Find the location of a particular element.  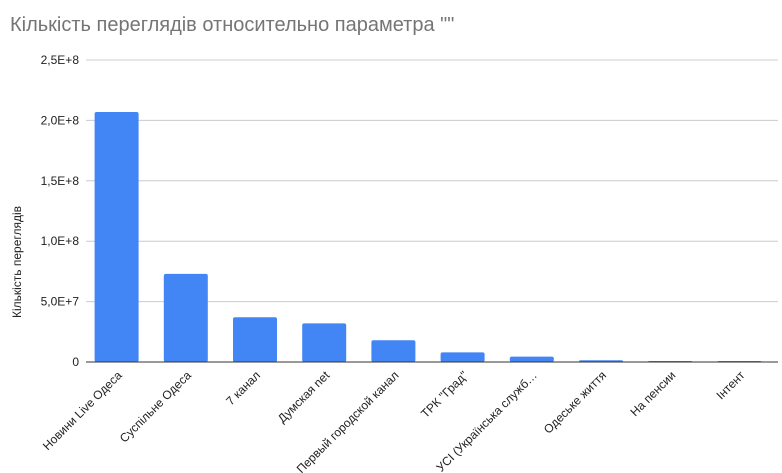

y-tick-label: 0 is located at coordinates (75, 362).